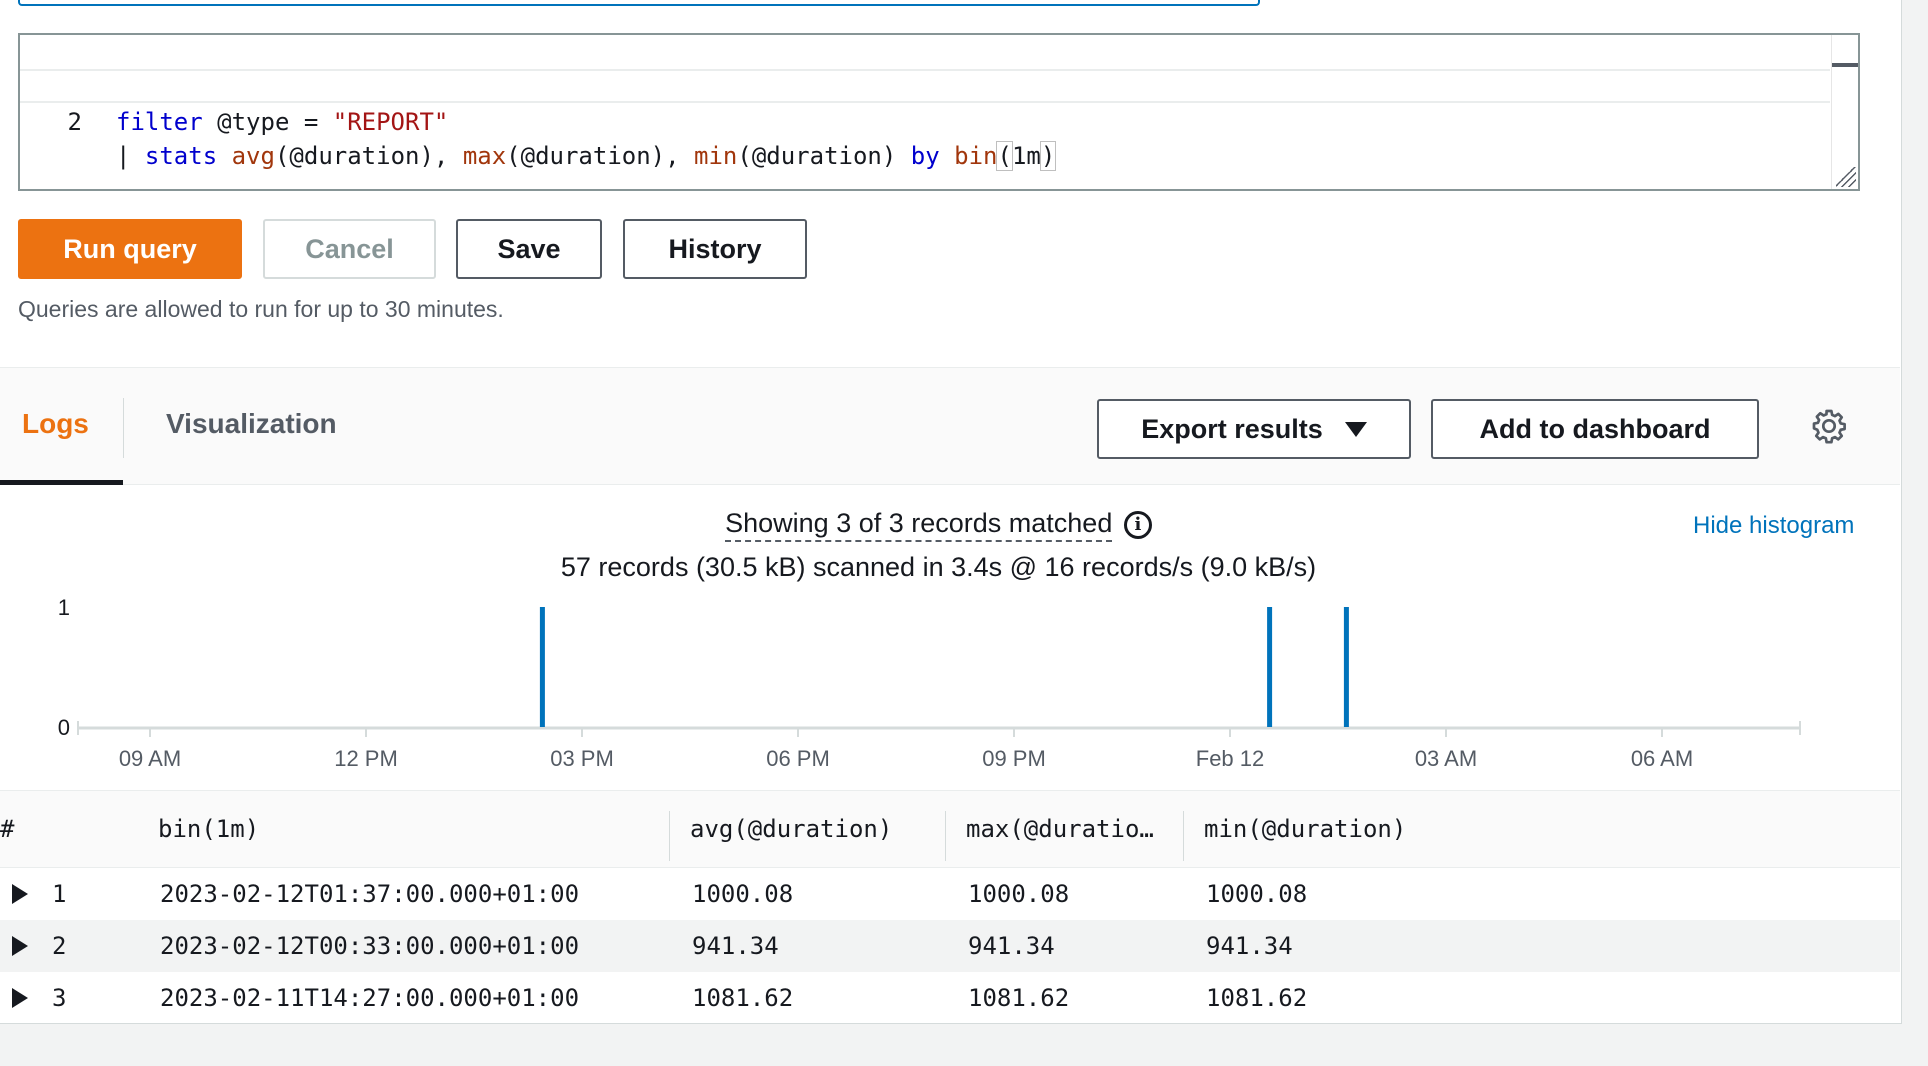 The height and width of the screenshot is (1066, 1928). Describe the element at coordinates (824, 156) in the screenshot. I see `code-token: (@duration)` at that location.